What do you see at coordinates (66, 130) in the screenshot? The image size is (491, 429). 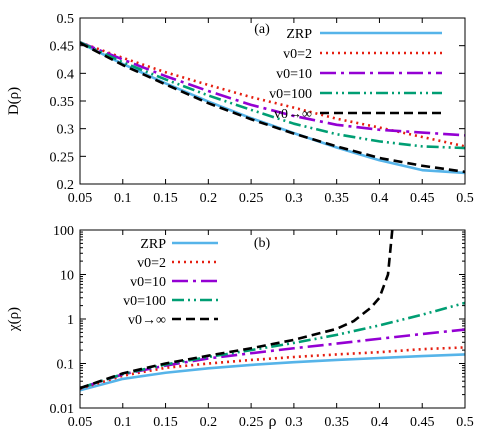 I see `y-tick-label: 0.3` at bounding box center [66, 130].